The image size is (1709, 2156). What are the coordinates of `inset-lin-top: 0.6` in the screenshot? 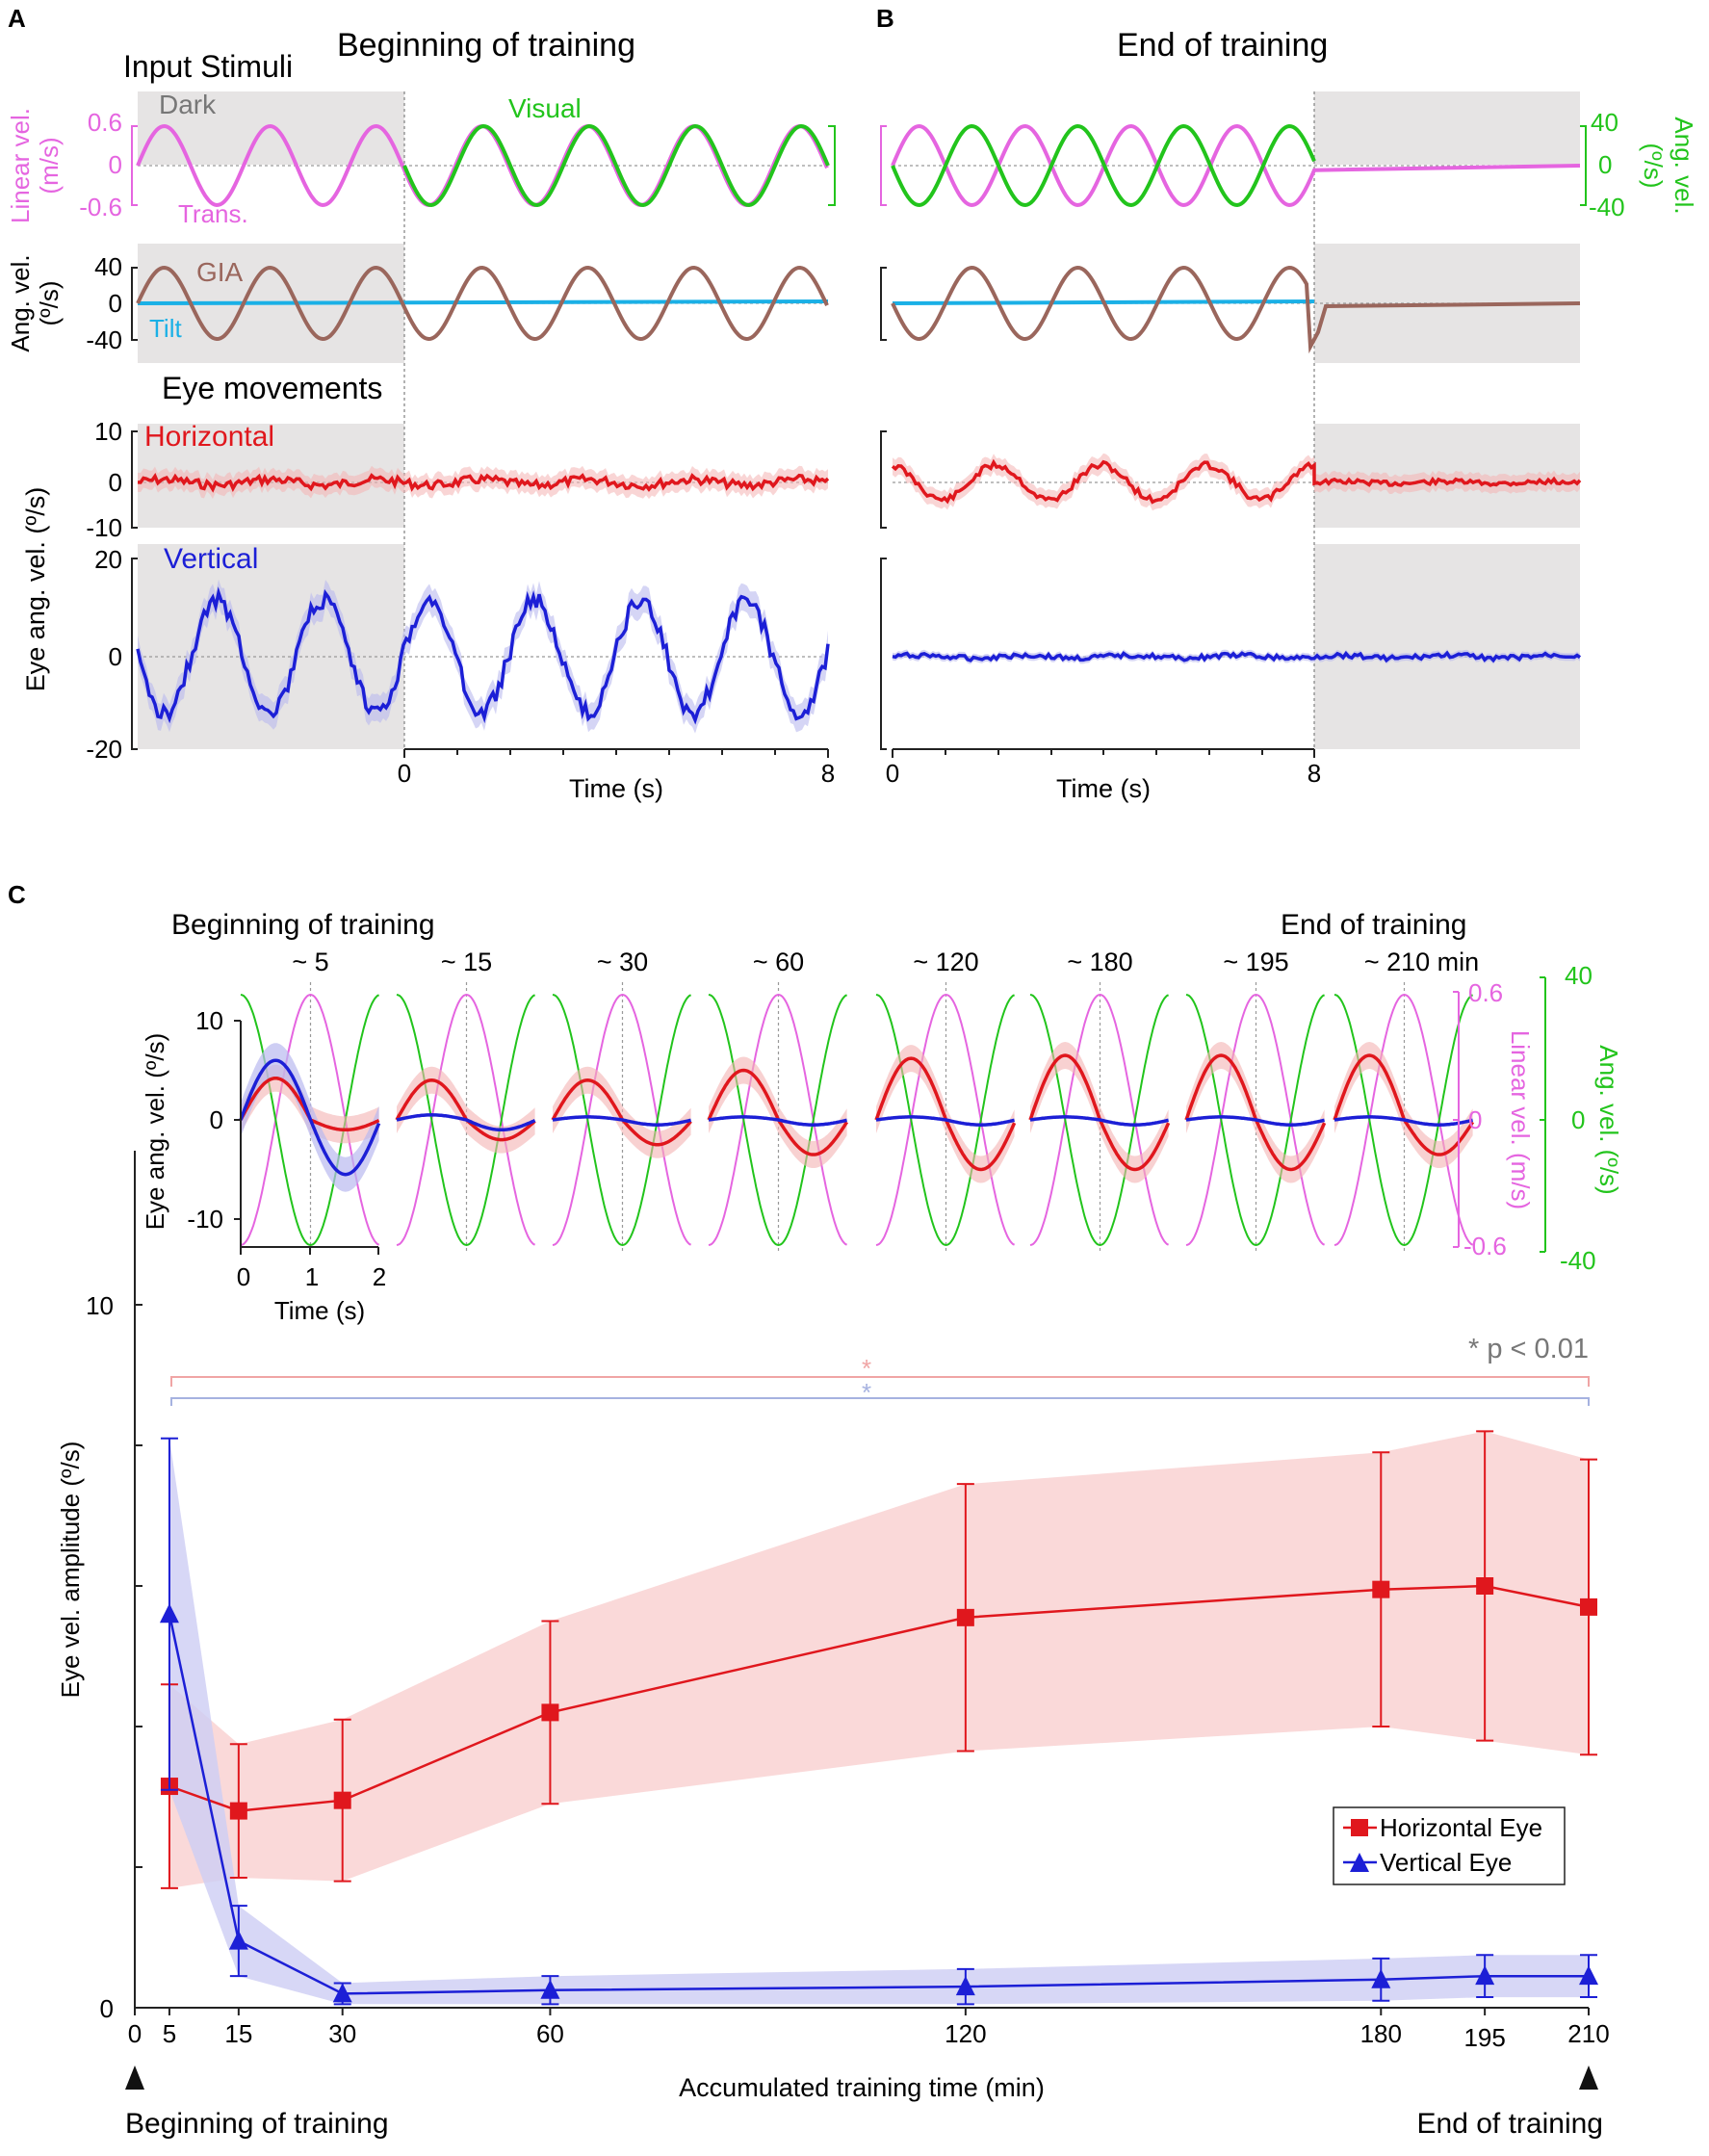 It's located at (1485, 992).